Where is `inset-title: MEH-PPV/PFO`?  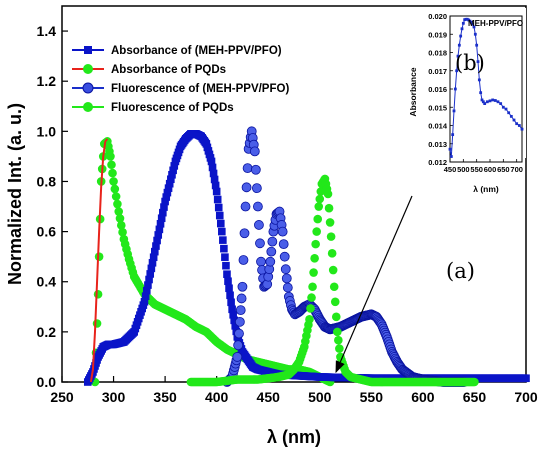
inset-title: MEH-PPV/PFO is located at coordinates (495, 23).